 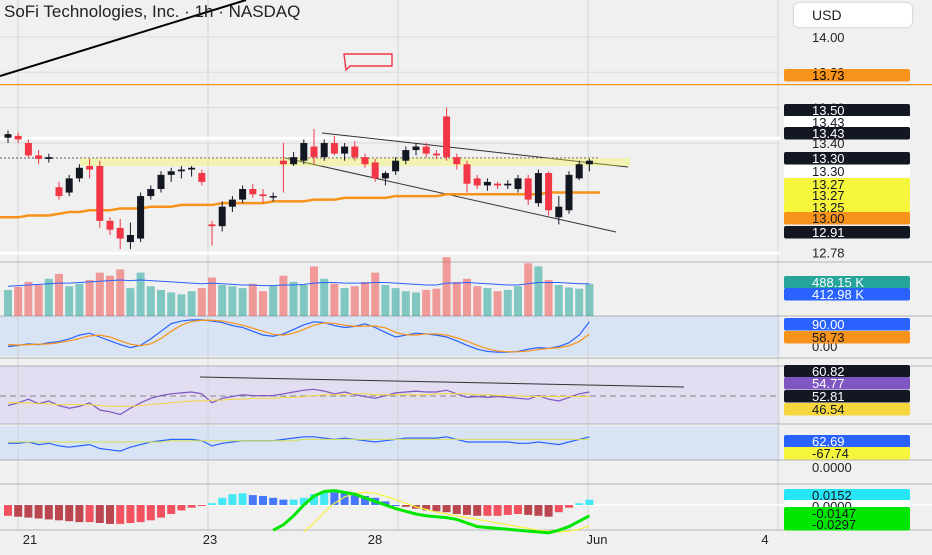 What do you see at coordinates (847, 495) in the screenshot?
I see `price-axis-label: 0.0152` at bounding box center [847, 495].